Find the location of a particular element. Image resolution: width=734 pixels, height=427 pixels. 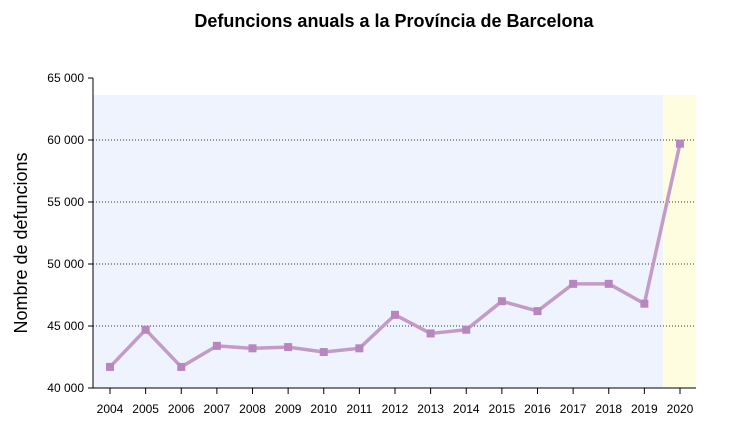

x-tick-label: 2017 is located at coordinates (573, 409).